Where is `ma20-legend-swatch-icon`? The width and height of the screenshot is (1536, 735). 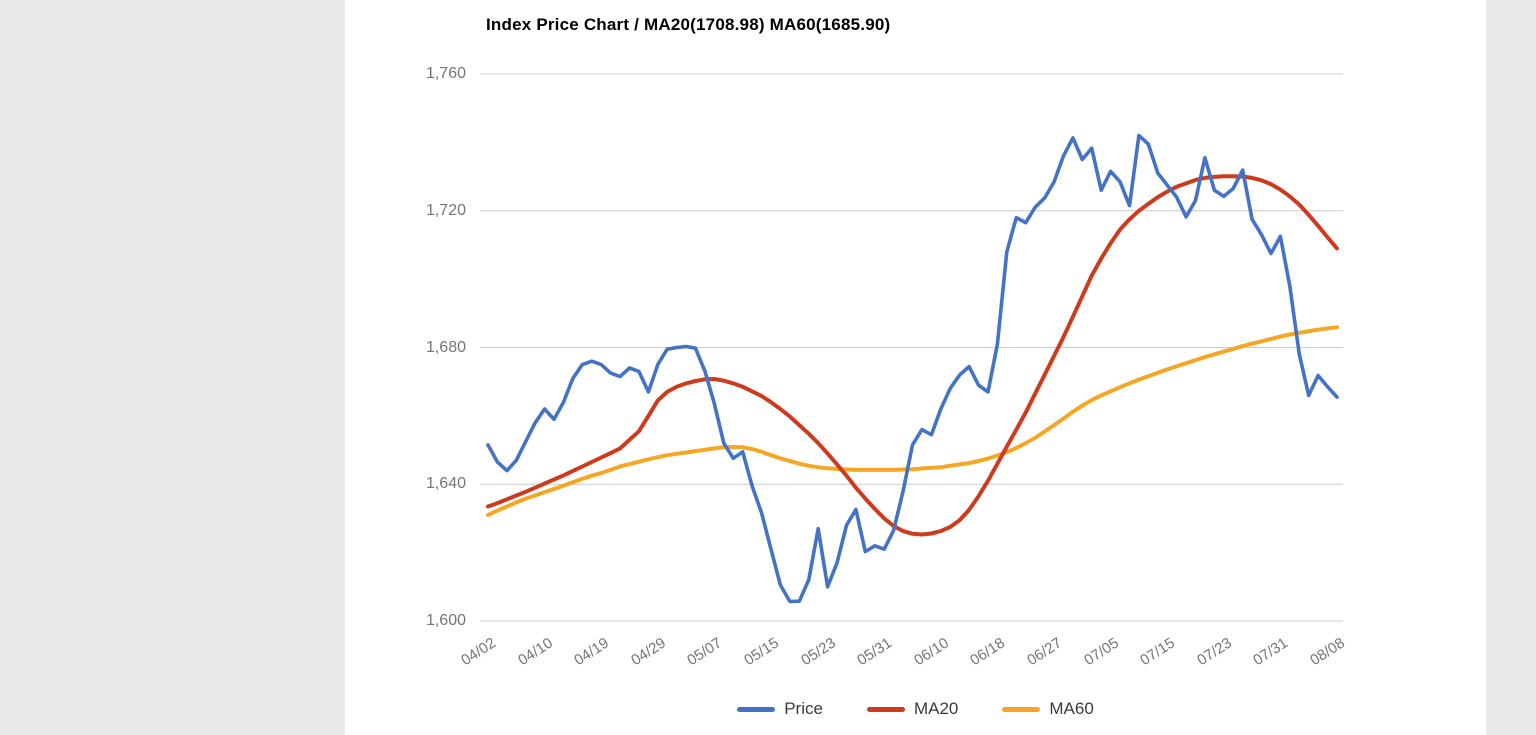 ma20-legend-swatch-icon is located at coordinates (885, 709).